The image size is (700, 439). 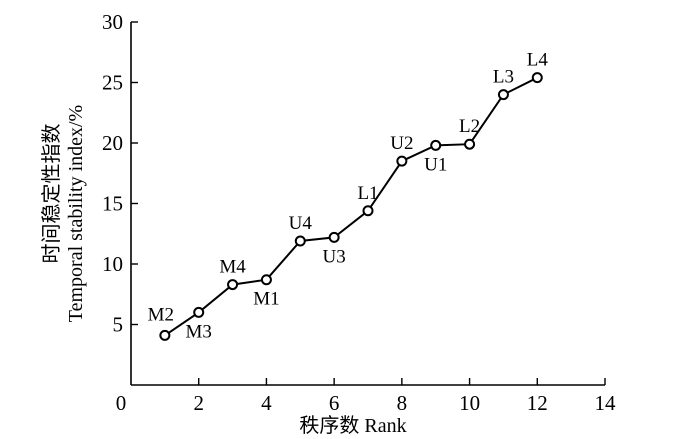 What do you see at coordinates (334, 403) in the screenshot?
I see `x-tick-label: 6` at bounding box center [334, 403].